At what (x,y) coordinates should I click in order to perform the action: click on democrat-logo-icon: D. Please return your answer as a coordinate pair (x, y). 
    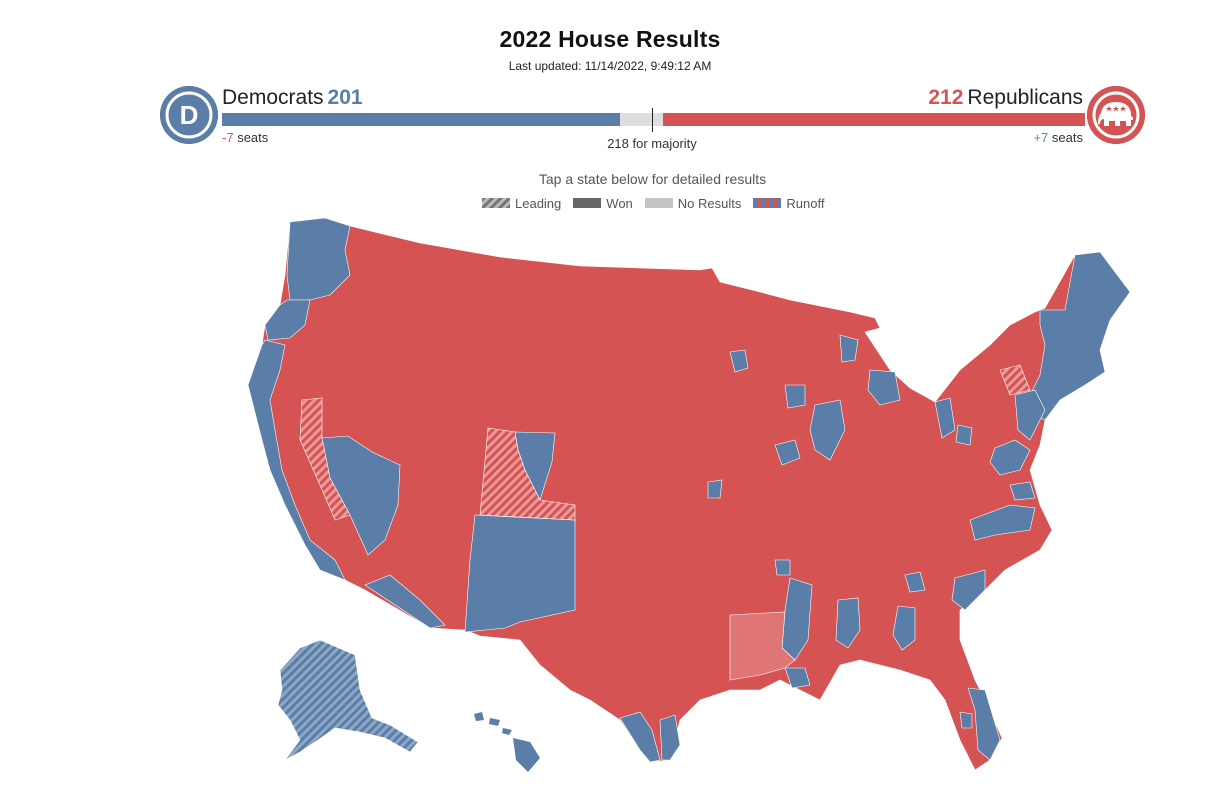
    Looking at the image, I should click on (189, 115).